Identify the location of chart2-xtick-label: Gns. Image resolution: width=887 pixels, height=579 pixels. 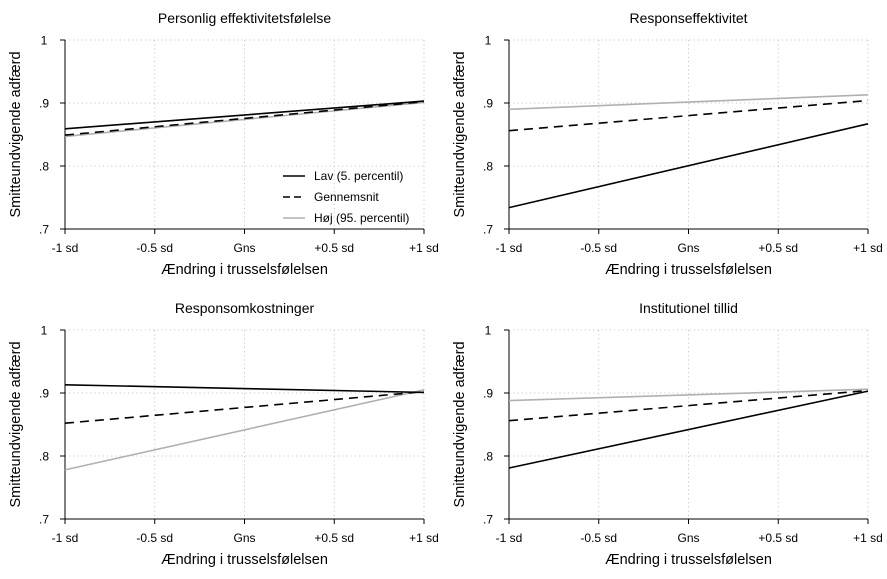
(688, 248).